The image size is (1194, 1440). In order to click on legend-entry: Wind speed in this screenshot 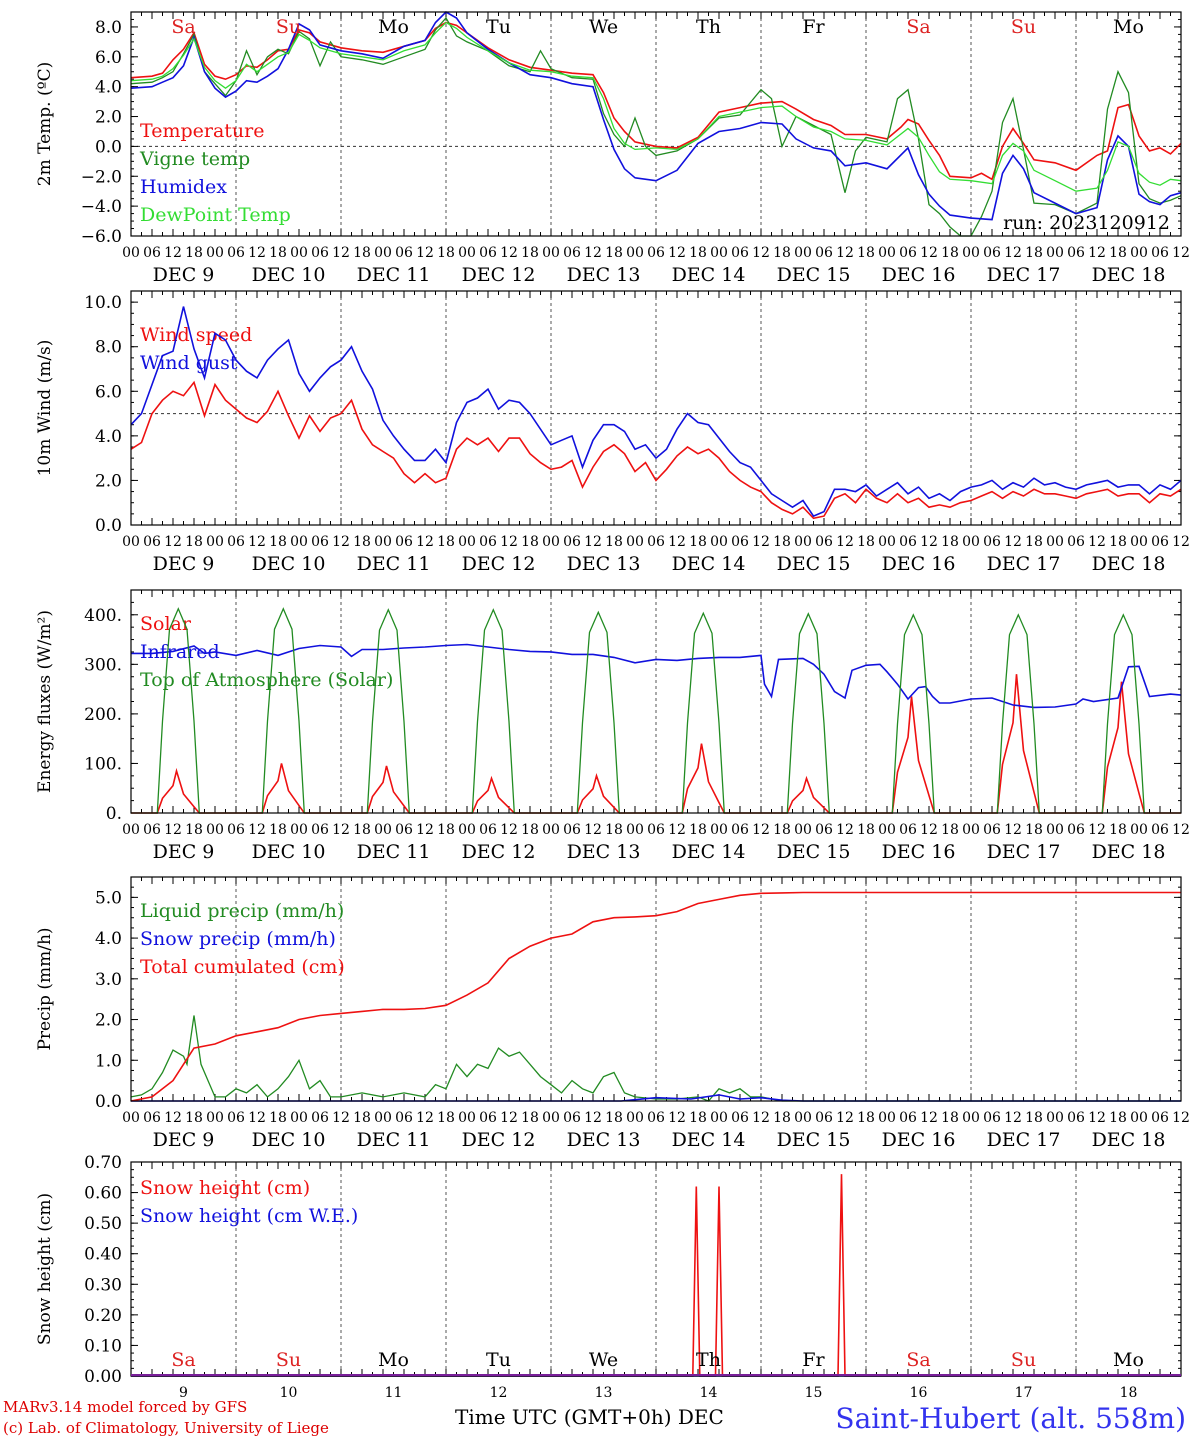, I will do `click(196, 335)`.